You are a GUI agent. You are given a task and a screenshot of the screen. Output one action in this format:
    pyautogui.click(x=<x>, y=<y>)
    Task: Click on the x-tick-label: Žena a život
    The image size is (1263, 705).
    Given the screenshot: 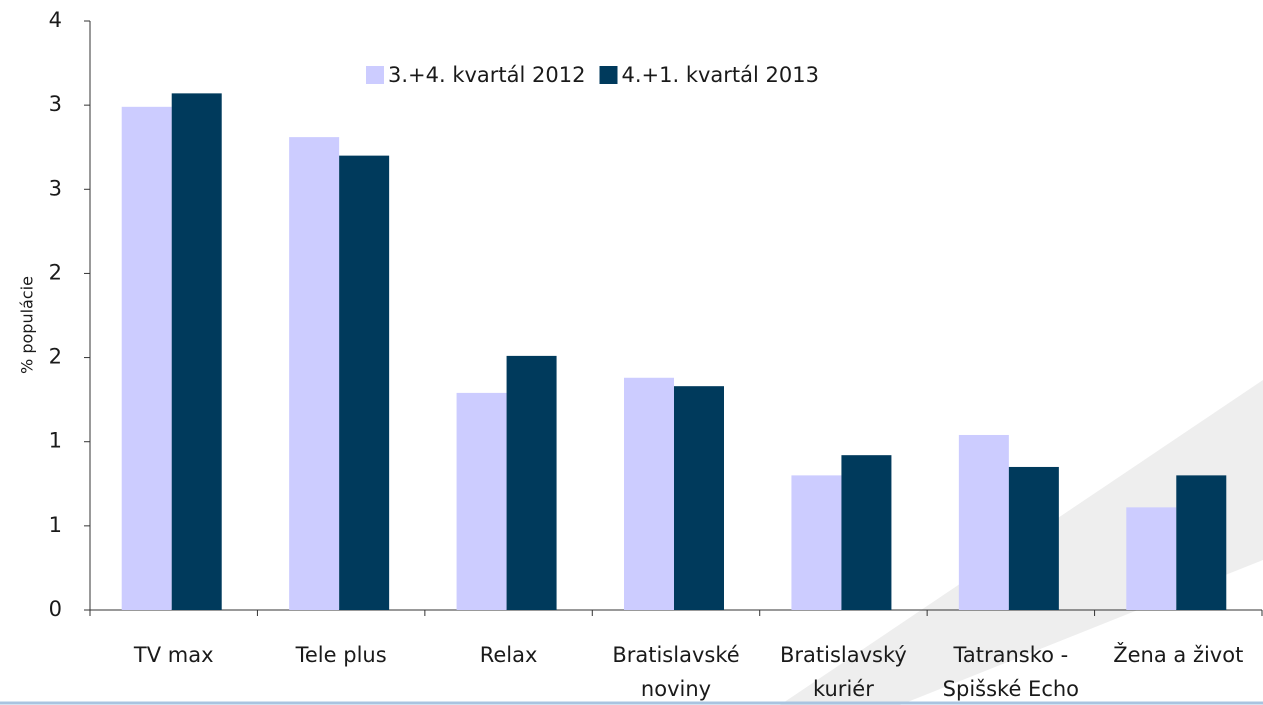 What is the action you would take?
    pyautogui.click(x=1178, y=654)
    